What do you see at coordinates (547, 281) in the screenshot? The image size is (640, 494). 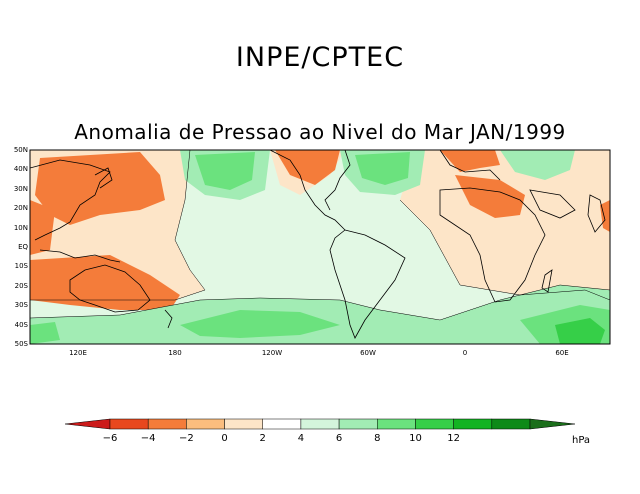 I see `coast-madagascar` at bounding box center [547, 281].